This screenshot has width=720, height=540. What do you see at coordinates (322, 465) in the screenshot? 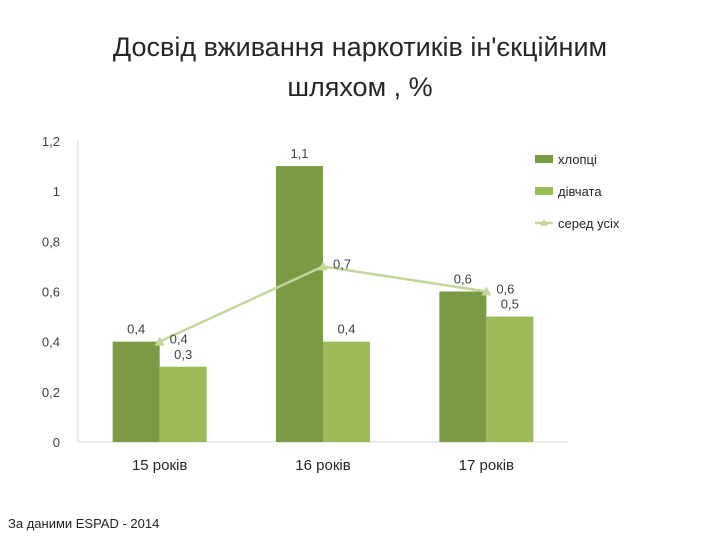
I see `x-tick-label: 16 років` at bounding box center [322, 465].